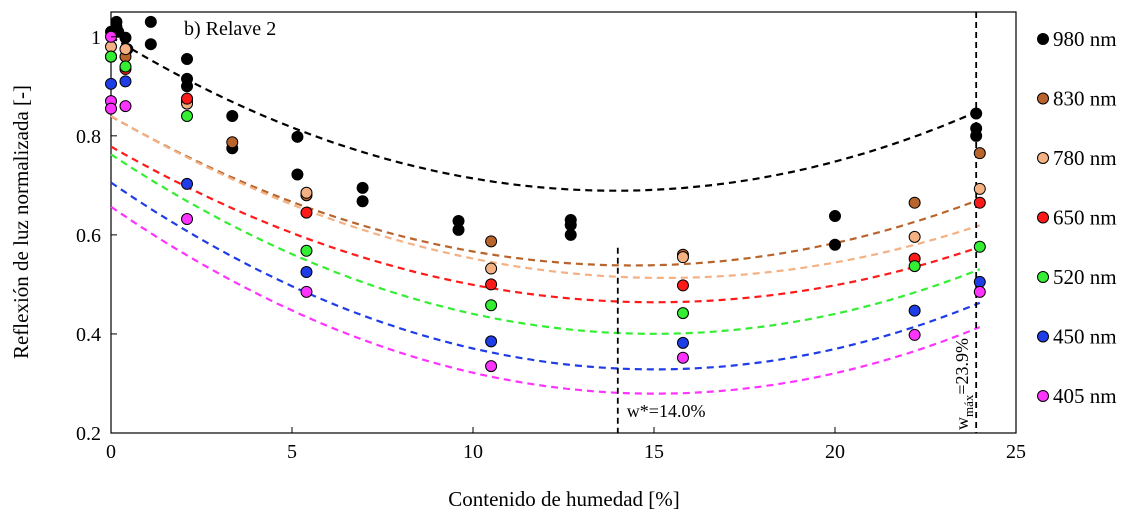 The width and height of the screenshot is (1143, 519). What do you see at coordinates (835, 452) in the screenshot?
I see `x-tick-label: 20` at bounding box center [835, 452].